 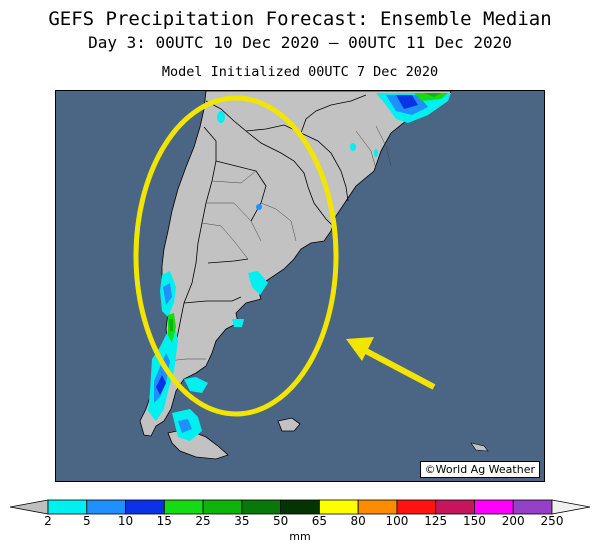 What do you see at coordinates (203, 521) in the screenshot?
I see `legend-tick-label: 25` at bounding box center [203, 521].